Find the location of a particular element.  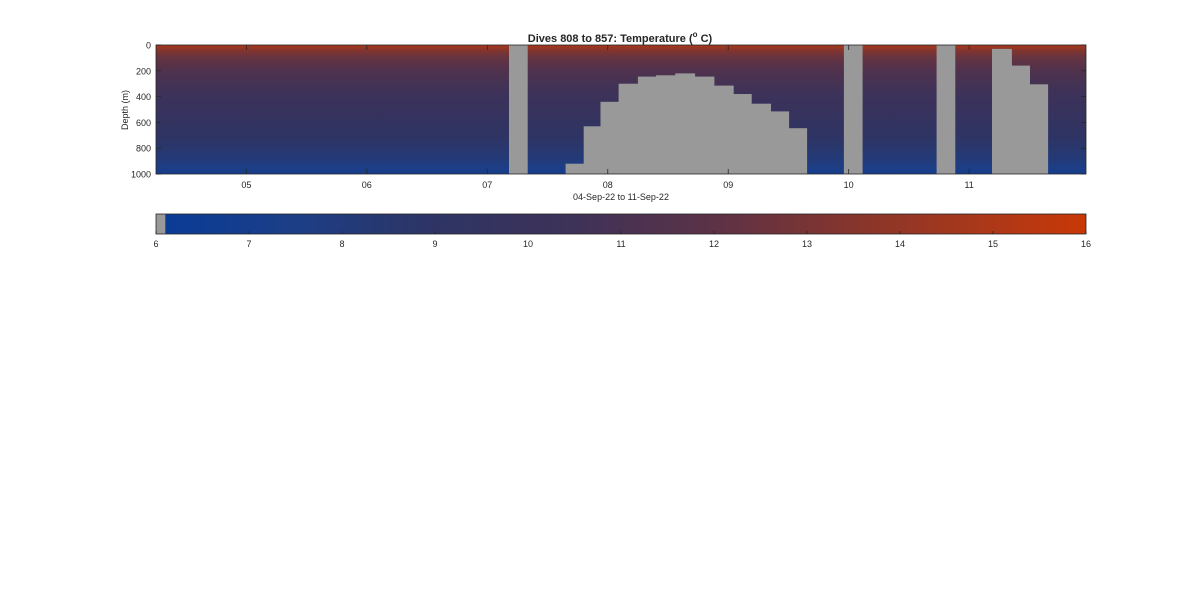

y-tick-label: 200 is located at coordinates (143, 71).